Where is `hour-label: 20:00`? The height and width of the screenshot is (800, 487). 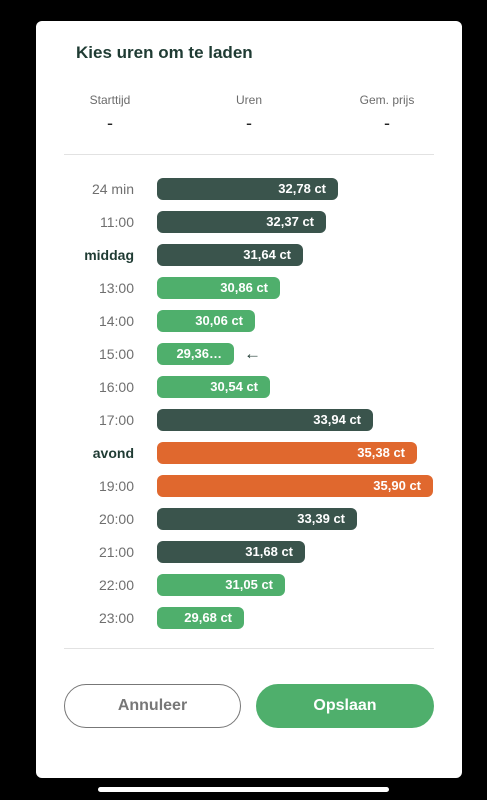 hour-label: 20:00 is located at coordinates (116, 519).